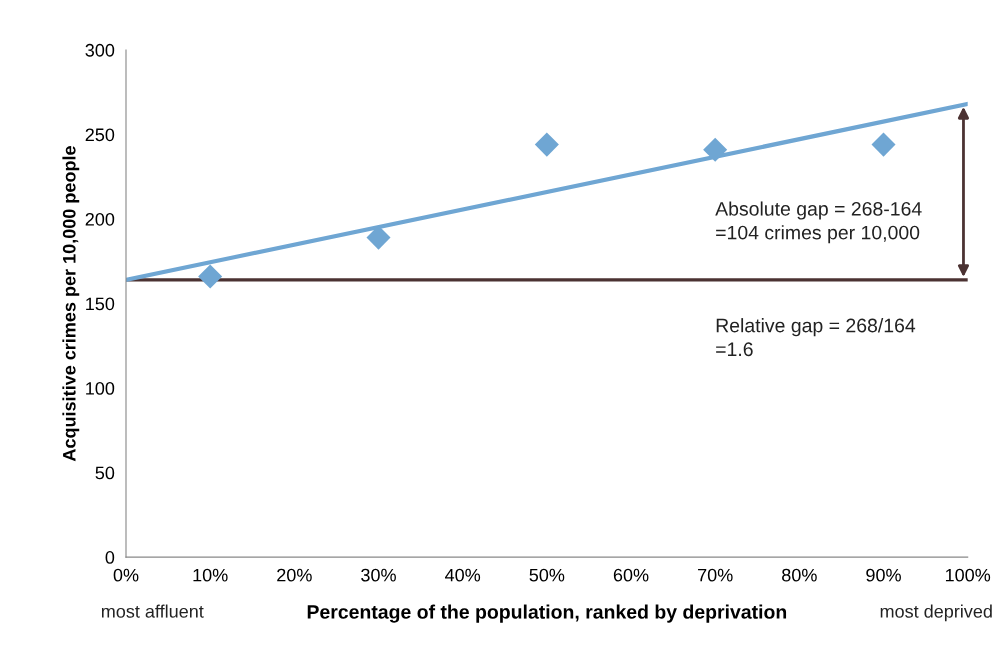 The image size is (1008, 657). I want to click on x-tick-label: 50%, so click(547, 575).